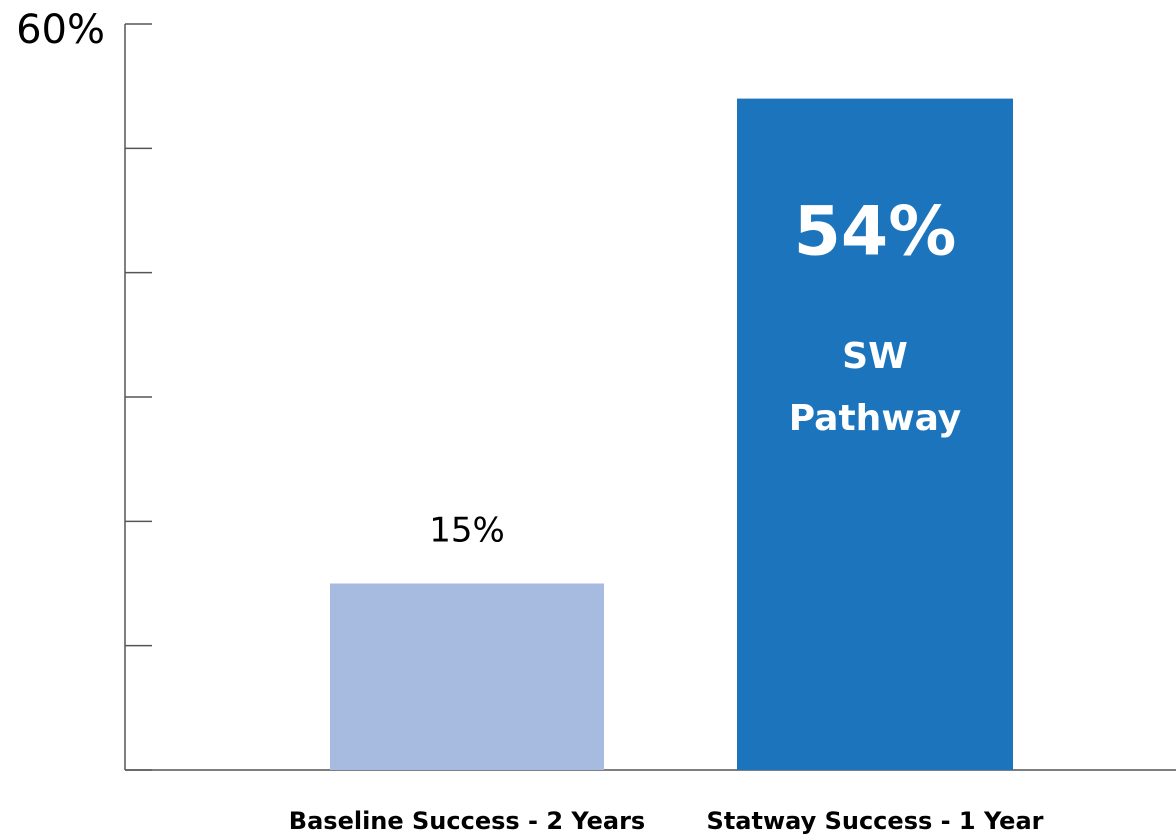 The width and height of the screenshot is (1176, 836). Describe the element at coordinates (875, 356) in the screenshot. I see `annotation: SW` at that location.